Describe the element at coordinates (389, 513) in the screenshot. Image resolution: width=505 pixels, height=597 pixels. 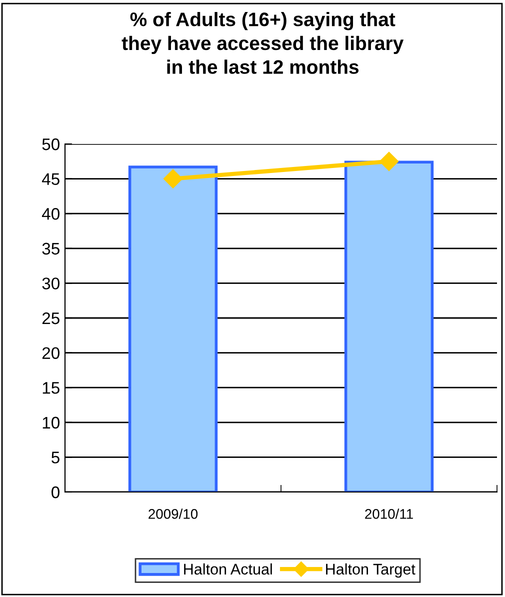
I see `x-tick-label: 2010/11` at that location.